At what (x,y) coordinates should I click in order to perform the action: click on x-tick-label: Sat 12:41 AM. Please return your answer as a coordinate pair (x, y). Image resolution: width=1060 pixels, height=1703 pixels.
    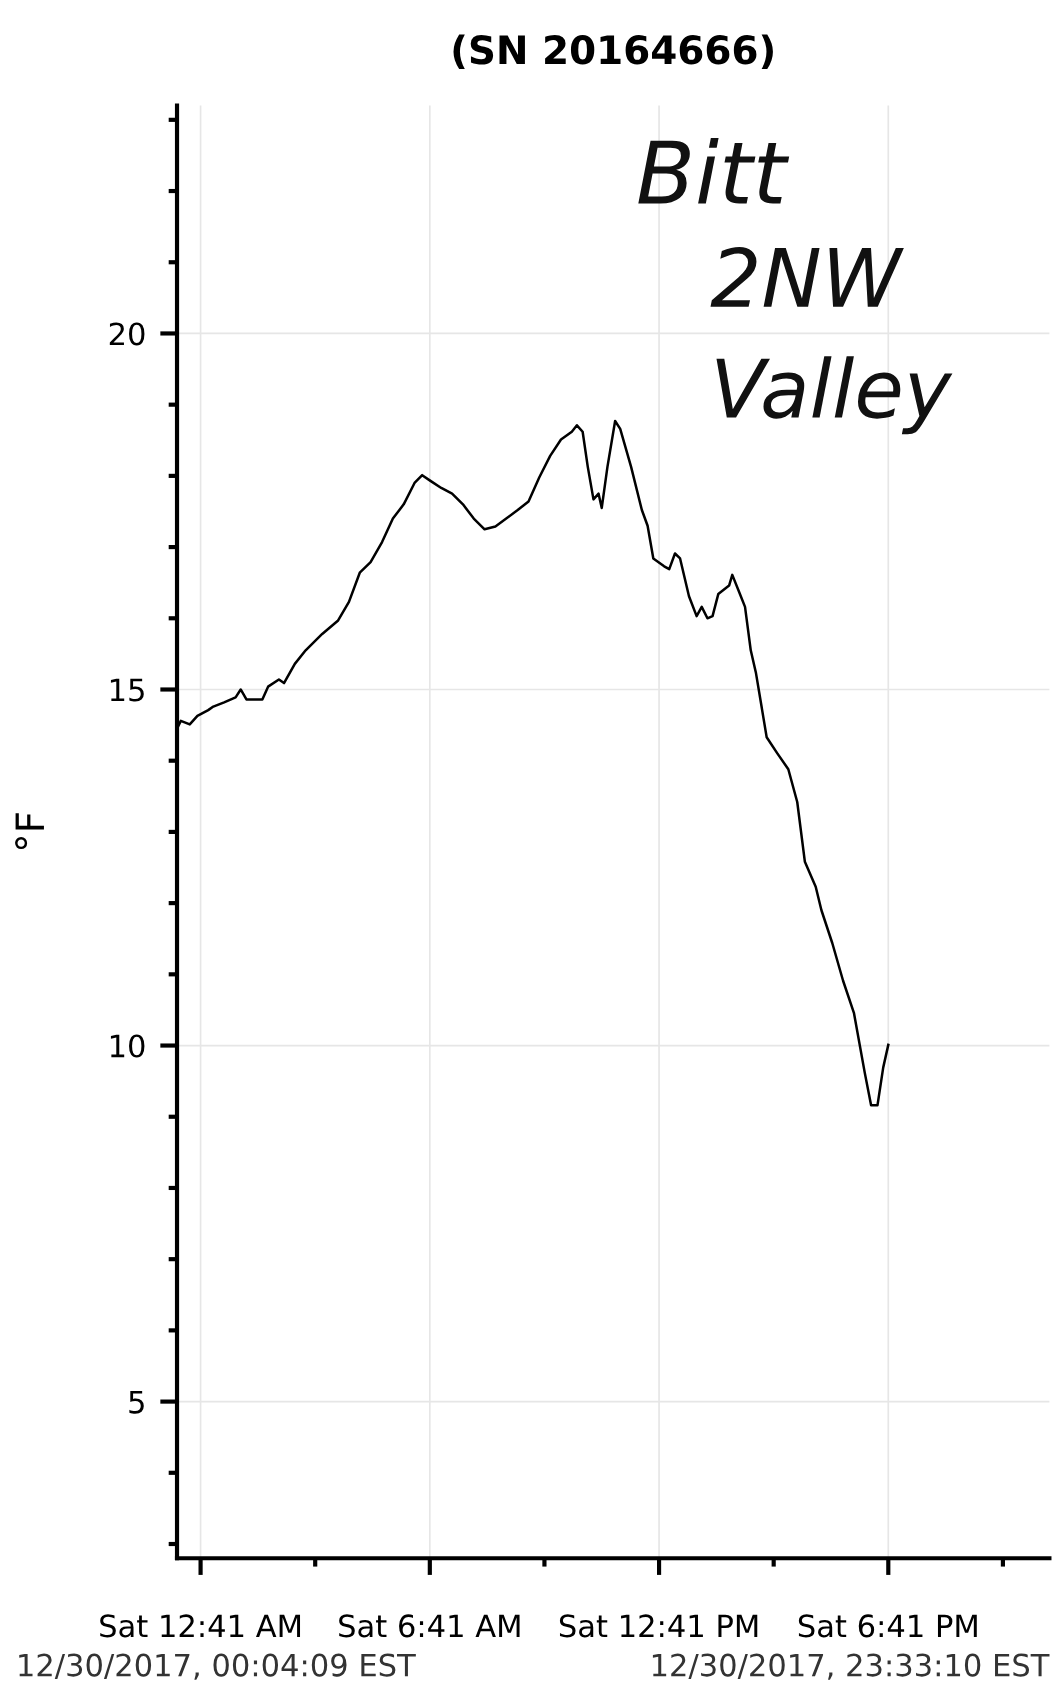
    Looking at the image, I should click on (200, 1626).